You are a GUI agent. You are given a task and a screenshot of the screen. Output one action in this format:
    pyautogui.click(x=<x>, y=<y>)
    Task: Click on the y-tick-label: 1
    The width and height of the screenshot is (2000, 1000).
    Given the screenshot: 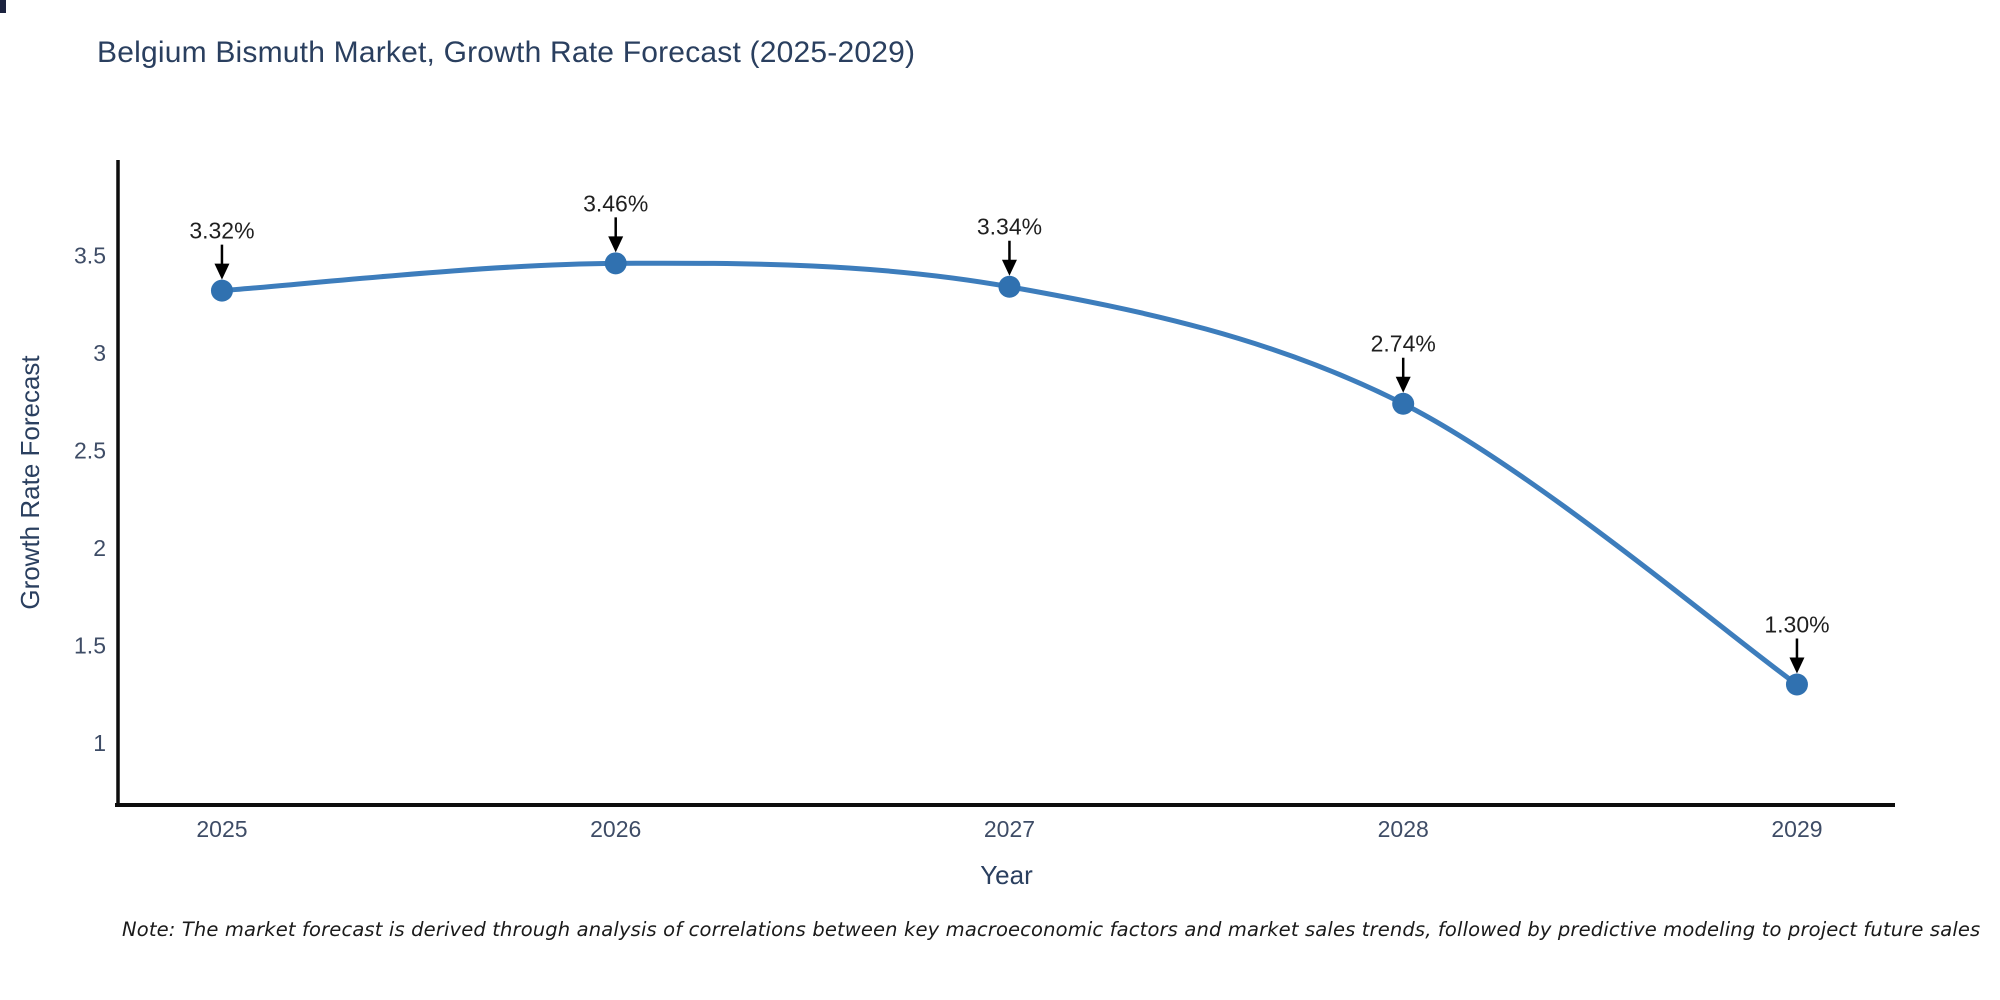 What is the action you would take?
    pyautogui.click(x=99, y=743)
    